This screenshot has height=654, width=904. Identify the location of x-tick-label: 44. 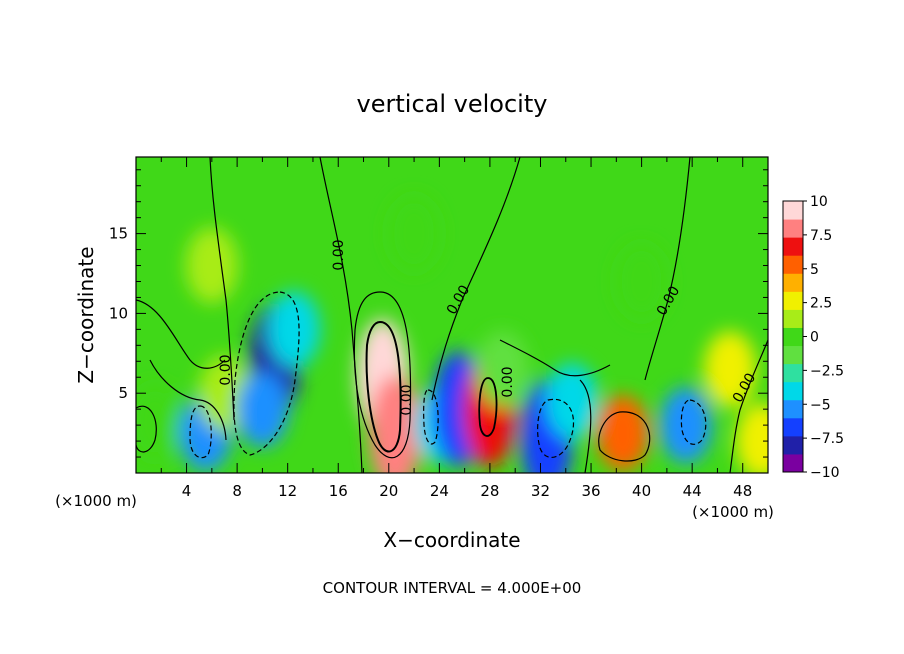
(692, 491).